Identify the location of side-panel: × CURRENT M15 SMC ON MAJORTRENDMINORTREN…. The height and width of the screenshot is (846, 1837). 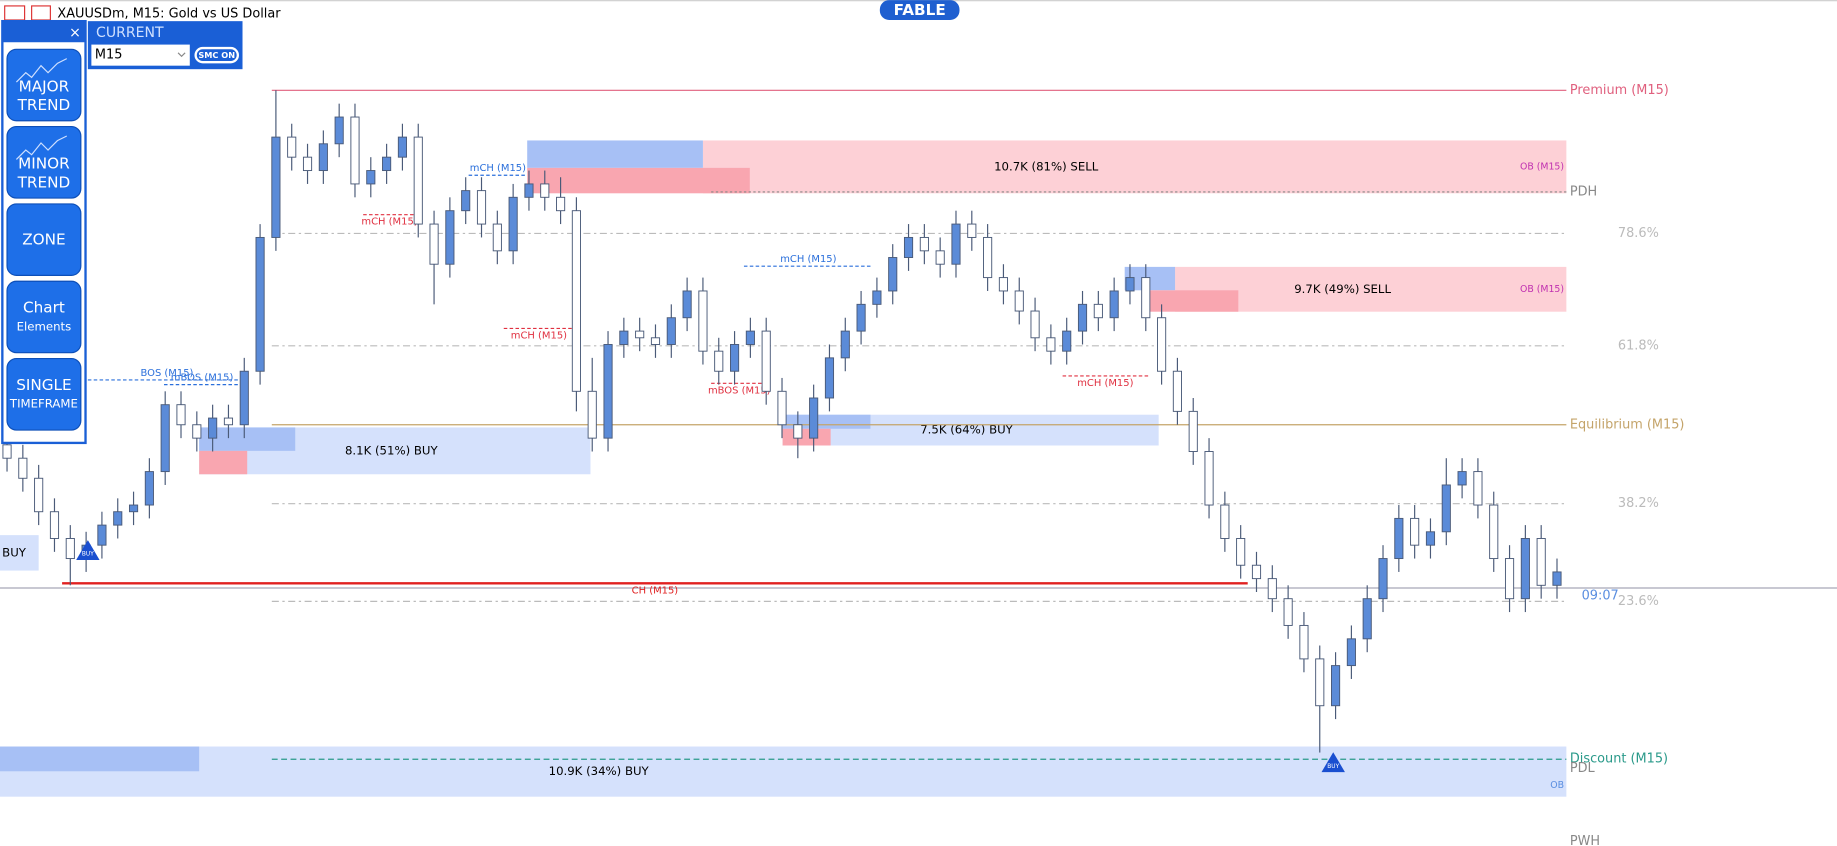
(122, 232).